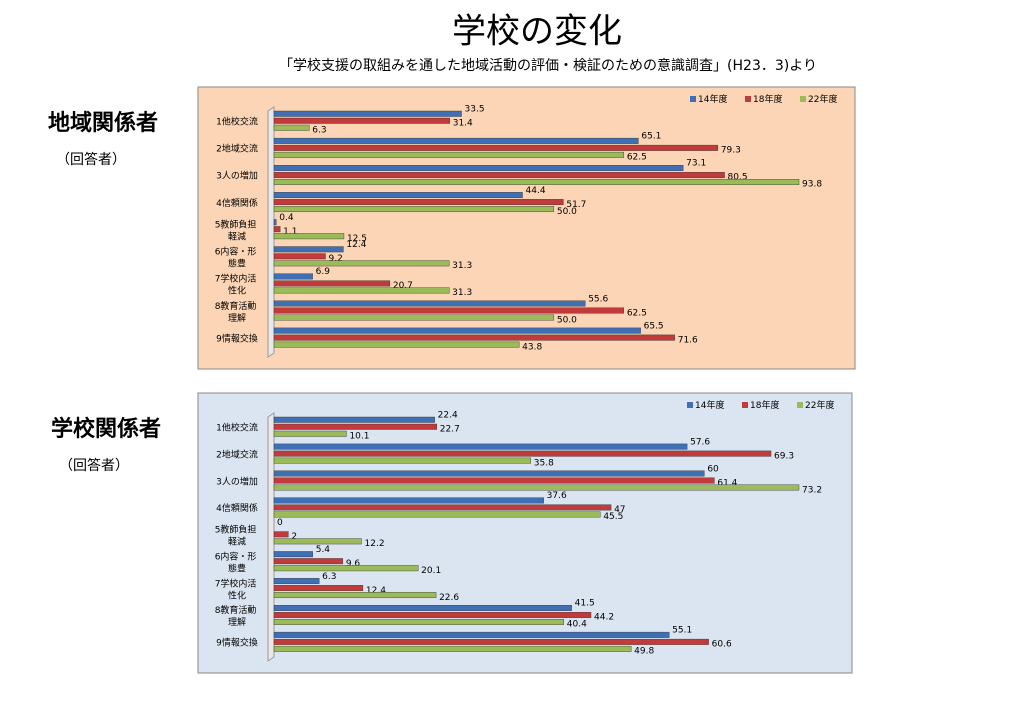 The width and height of the screenshot is (1023, 708). What do you see at coordinates (329, 577) in the screenshot?
I see `value-label: 6.3` at bounding box center [329, 577].